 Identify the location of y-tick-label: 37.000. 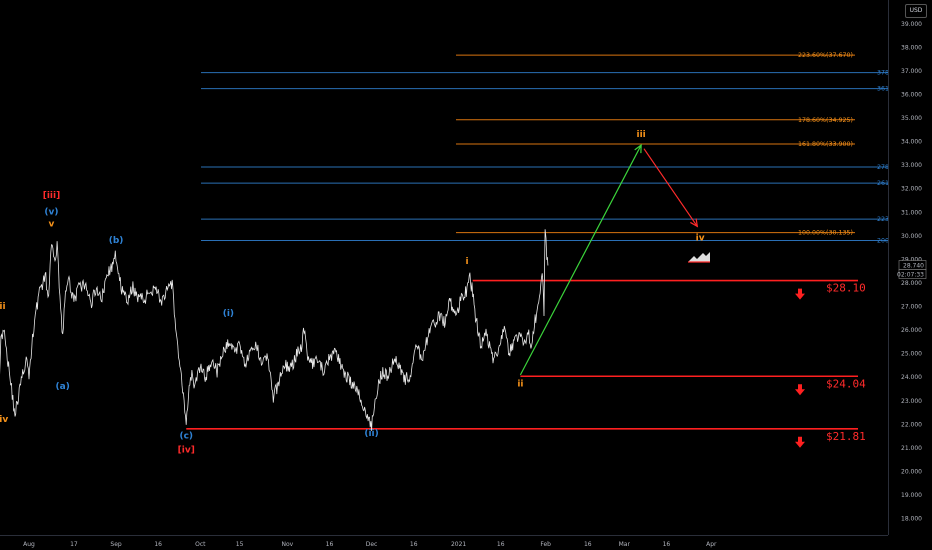
(911, 71).